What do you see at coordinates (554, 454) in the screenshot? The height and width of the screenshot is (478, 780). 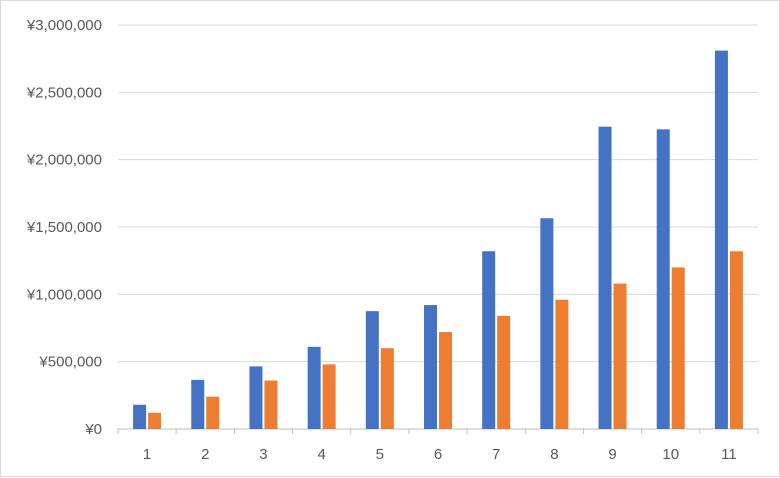 I see `x-tick-label: 8` at bounding box center [554, 454].